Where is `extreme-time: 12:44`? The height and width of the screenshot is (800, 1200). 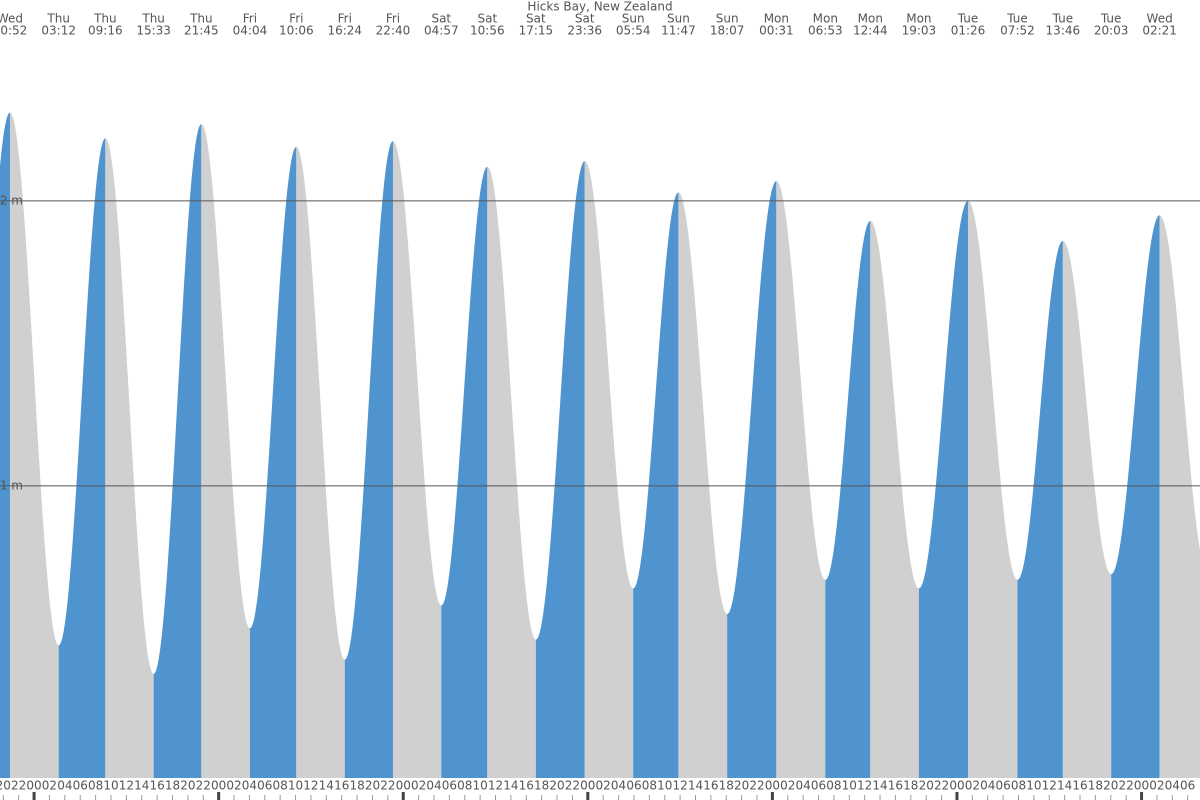 extreme-time: 12:44 is located at coordinates (870, 31).